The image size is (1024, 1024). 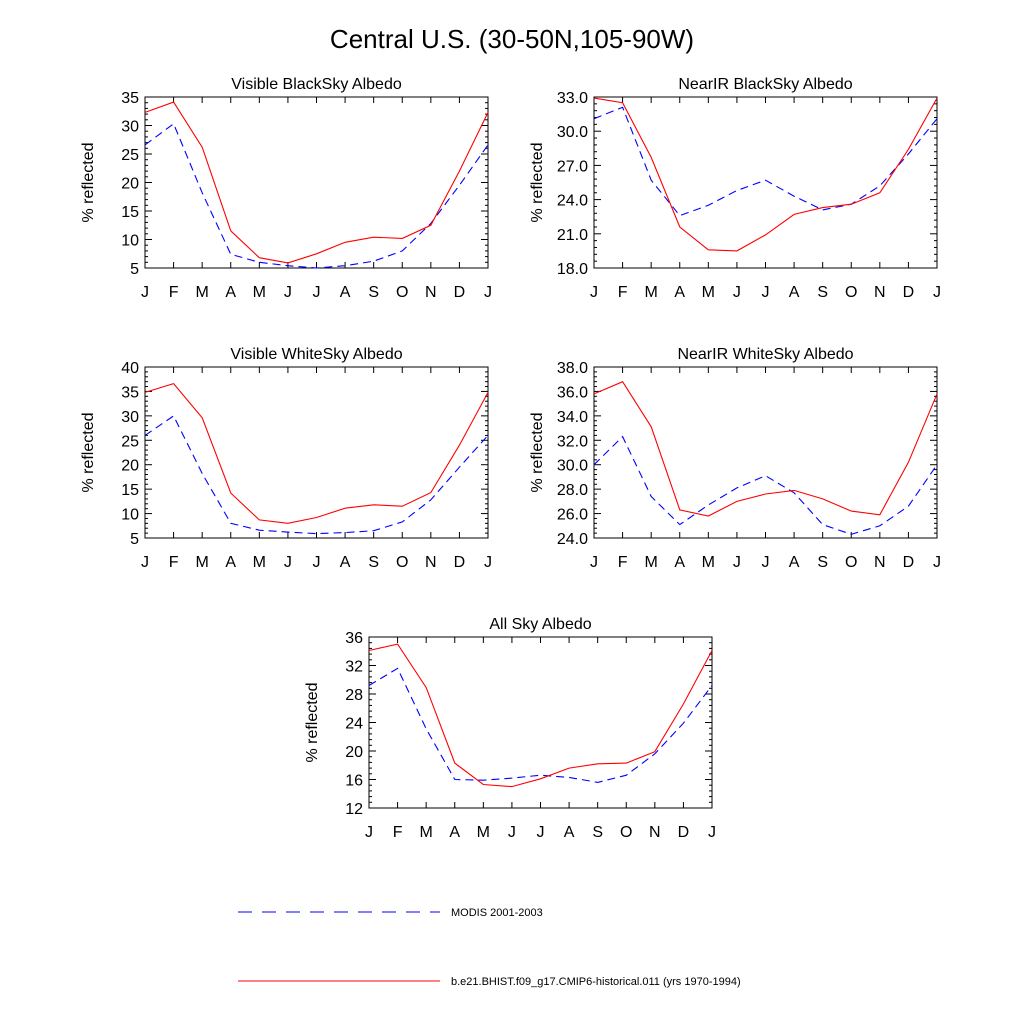 What do you see at coordinates (130, 441) in the screenshot?
I see `y-tick-label: 25` at bounding box center [130, 441].